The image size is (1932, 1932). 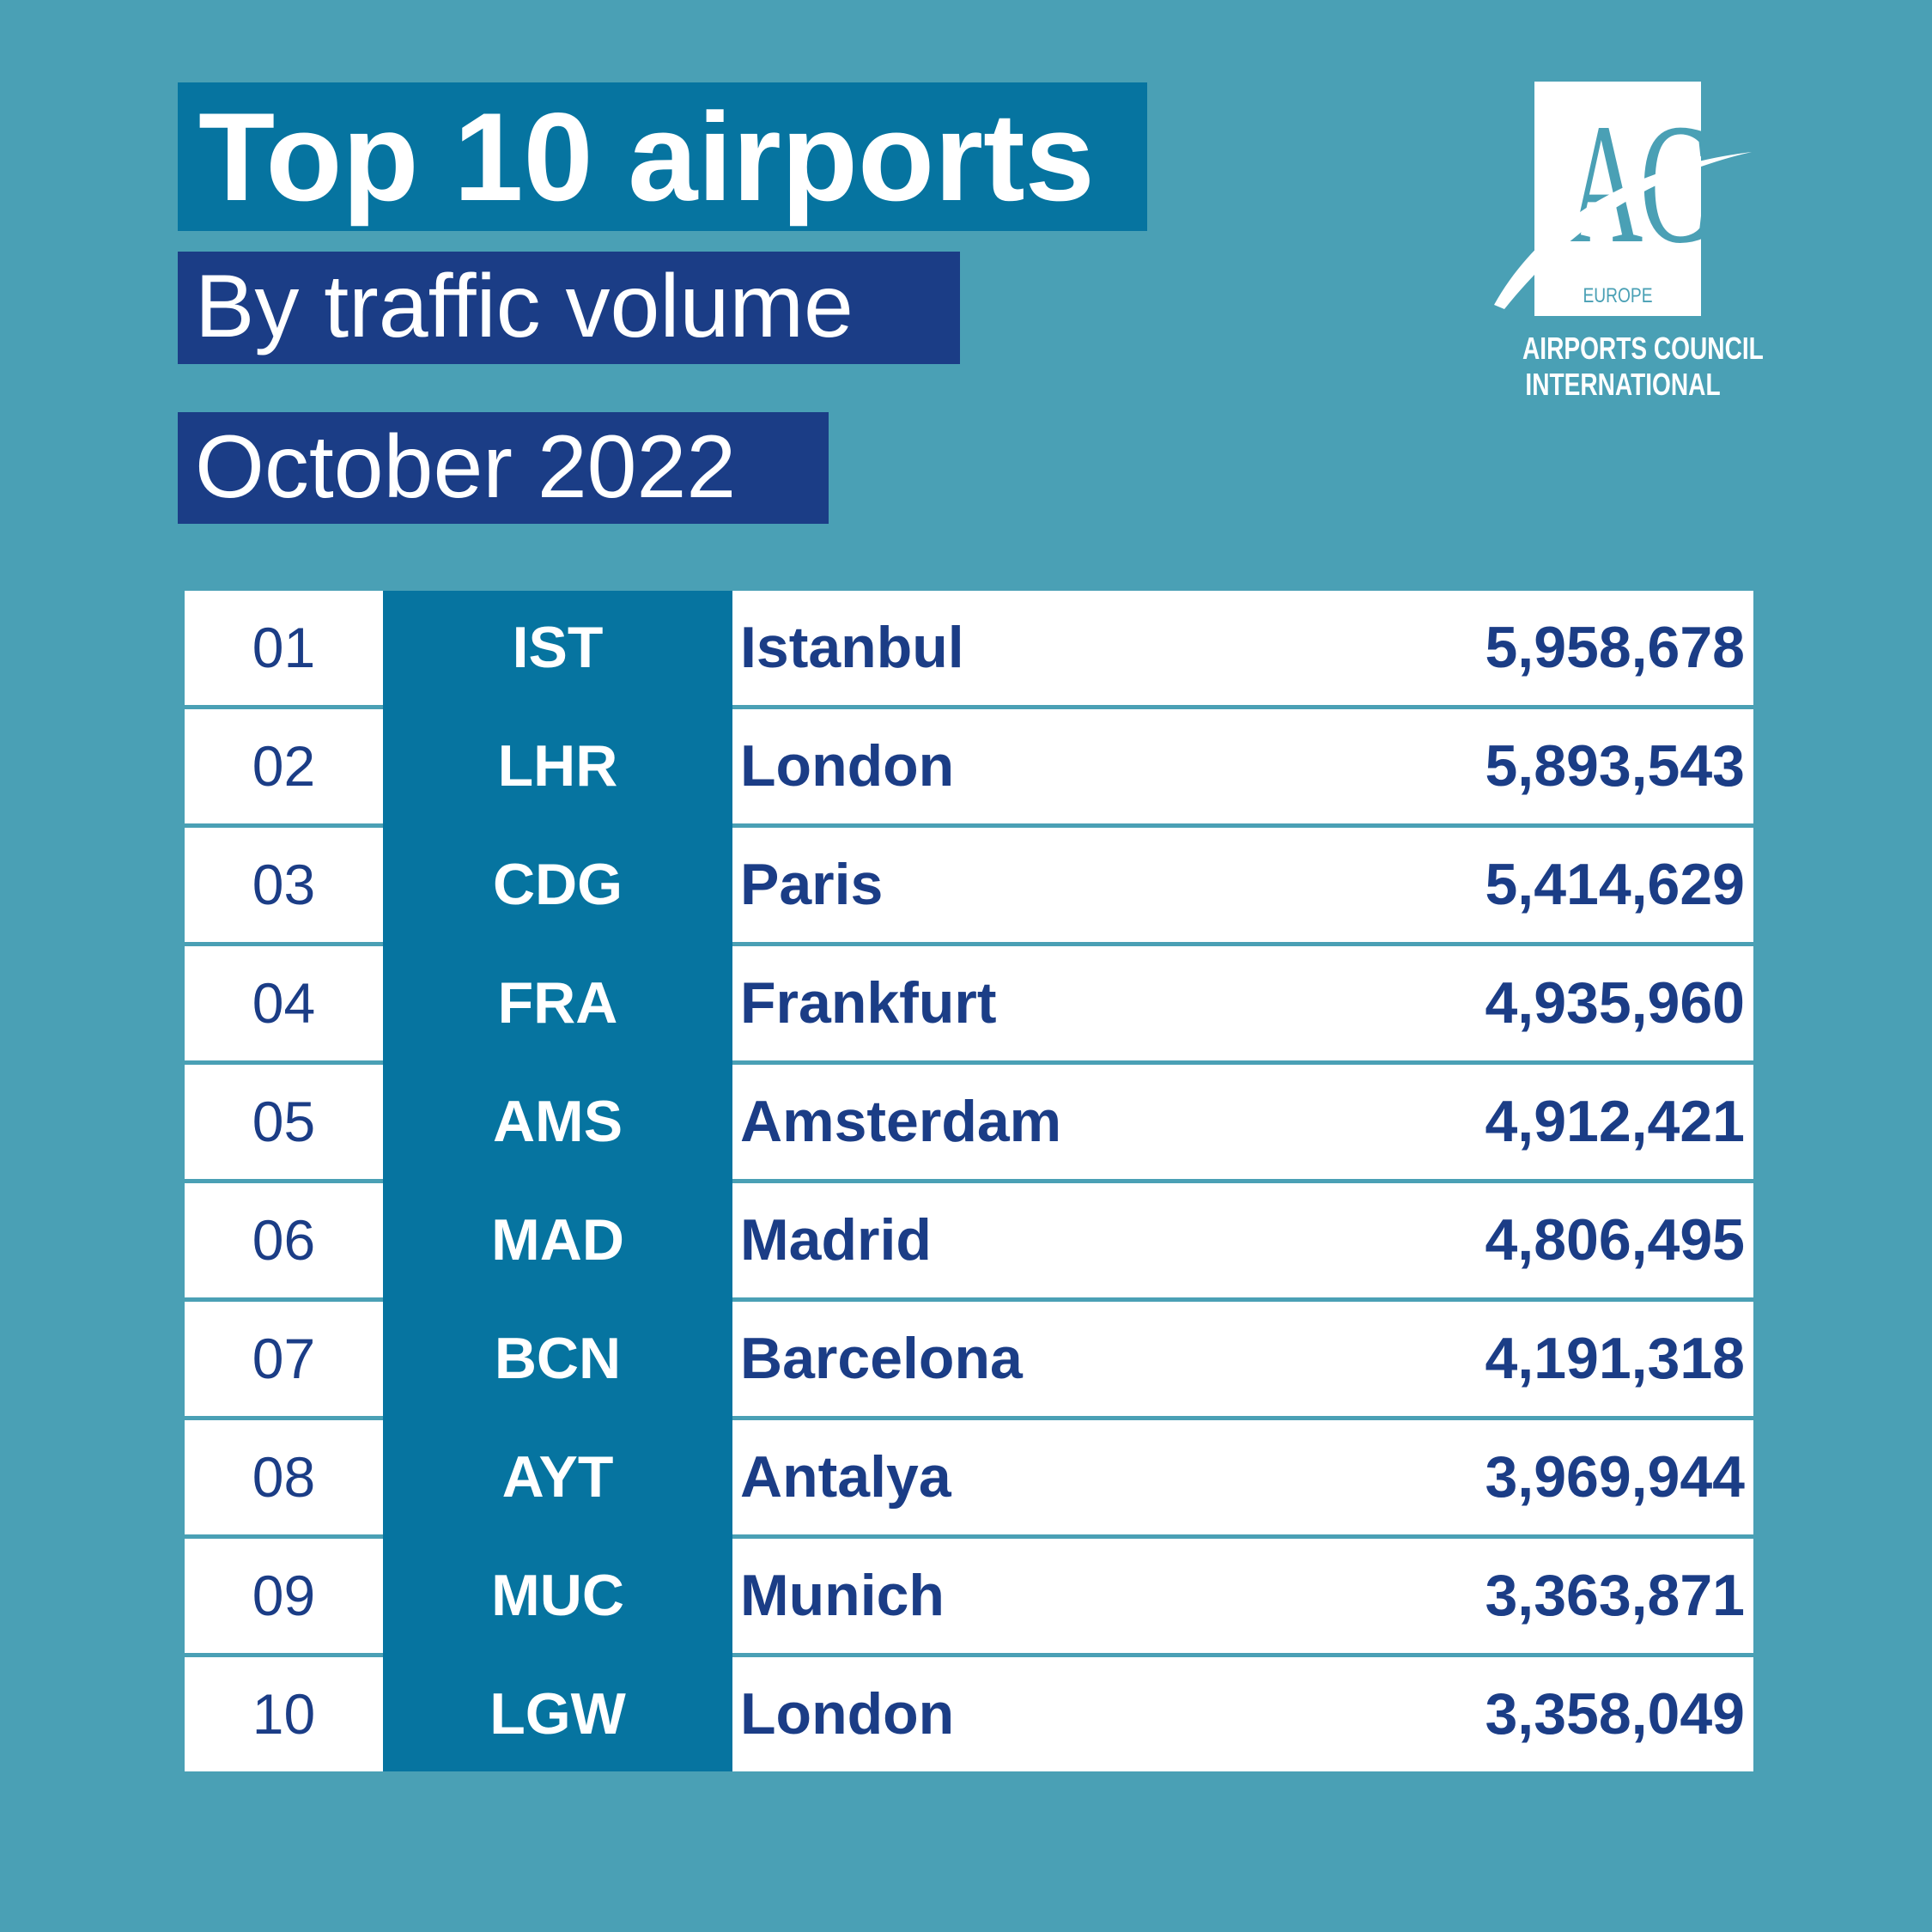 I want to click on table-row: 01 IST Istanbul 5,958,678, so click(x=969, y=650).